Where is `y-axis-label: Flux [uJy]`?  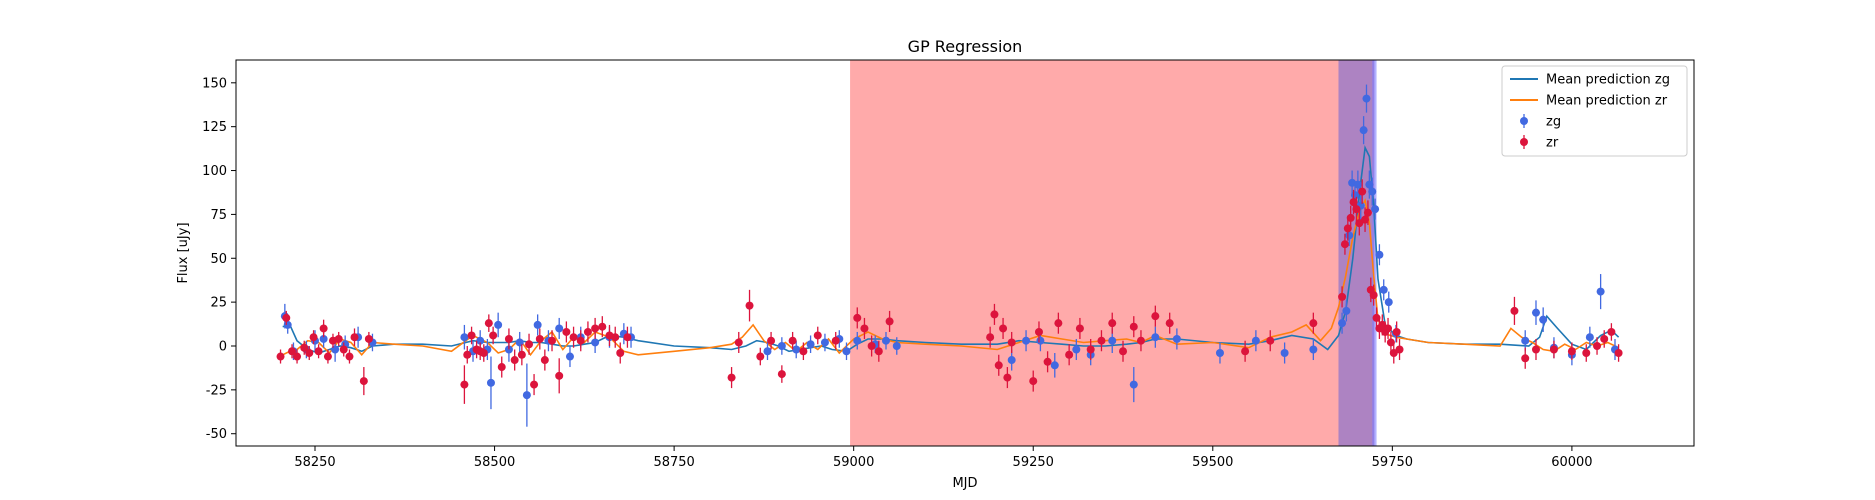
y-axis-label: Flux [uJy] is located at coordinates (183, 252).